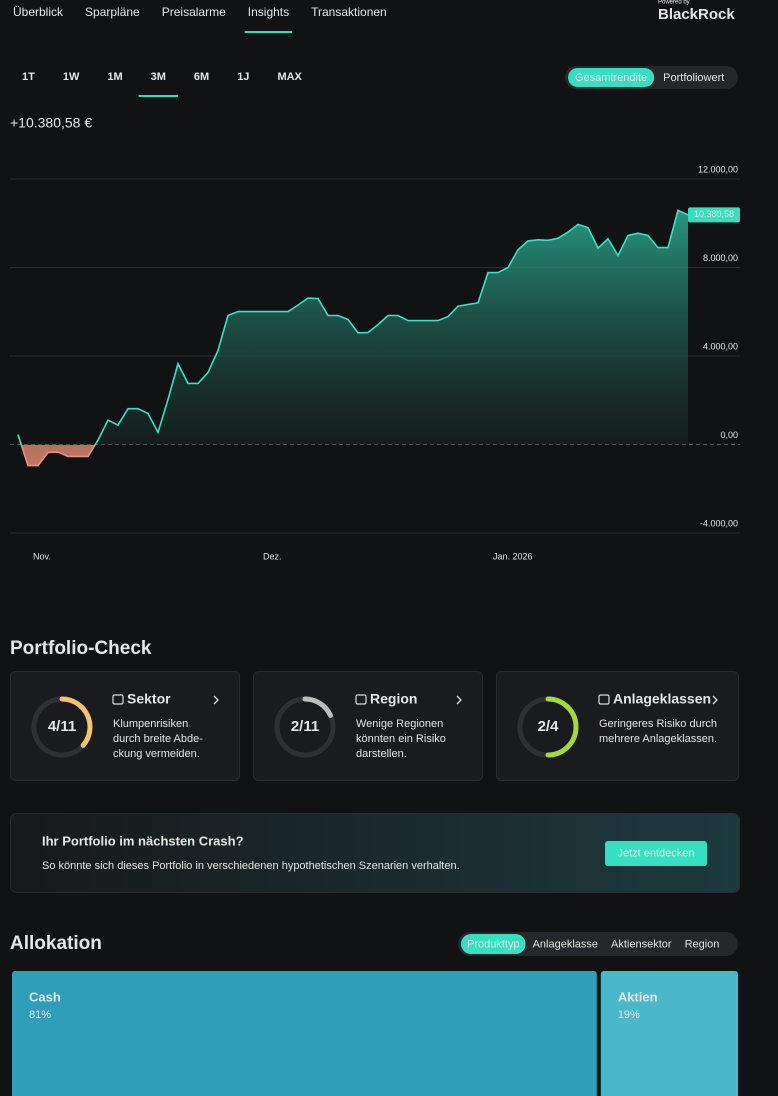 This screenshot has width=778, height=1096. What do you see at coordinates (513, 556) in the screenshot?
I see `x-tick-label: Jan. 2026` at bounding box center [513, 556].